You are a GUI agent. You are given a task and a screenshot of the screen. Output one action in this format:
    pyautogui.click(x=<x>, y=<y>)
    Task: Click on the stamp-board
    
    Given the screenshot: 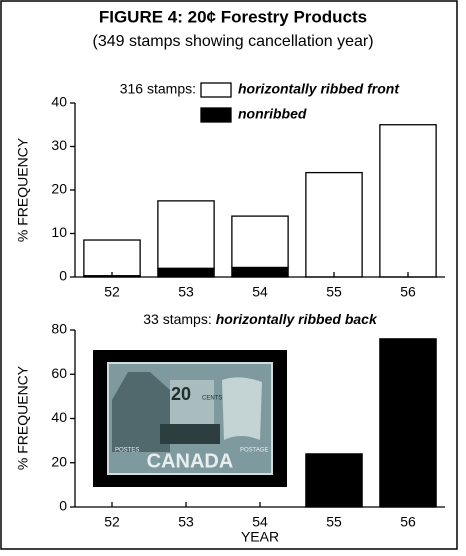 What is the action you would take?
    pyautogui.click(x=192, y=403)
    